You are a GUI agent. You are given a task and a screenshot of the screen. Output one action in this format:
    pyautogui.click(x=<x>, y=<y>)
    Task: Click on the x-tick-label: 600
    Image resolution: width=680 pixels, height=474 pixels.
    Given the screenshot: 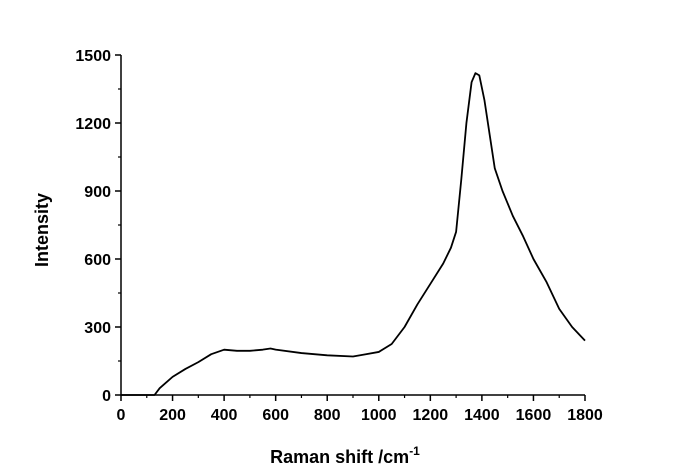 What is the action you would take?
    pyautogui.click(x=275, y=415)
    